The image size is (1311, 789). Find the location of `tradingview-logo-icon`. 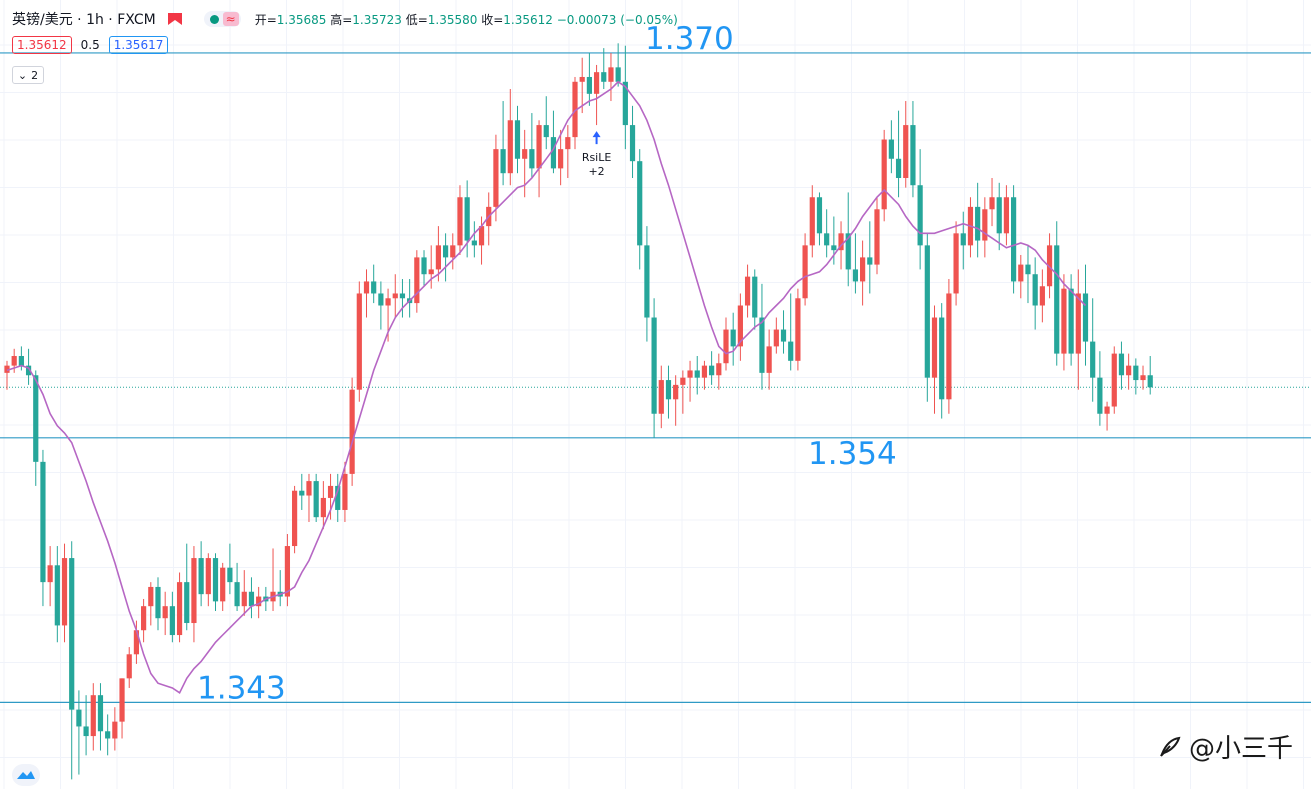

tradingview-logo-icon is located at coordinates (26, 775).